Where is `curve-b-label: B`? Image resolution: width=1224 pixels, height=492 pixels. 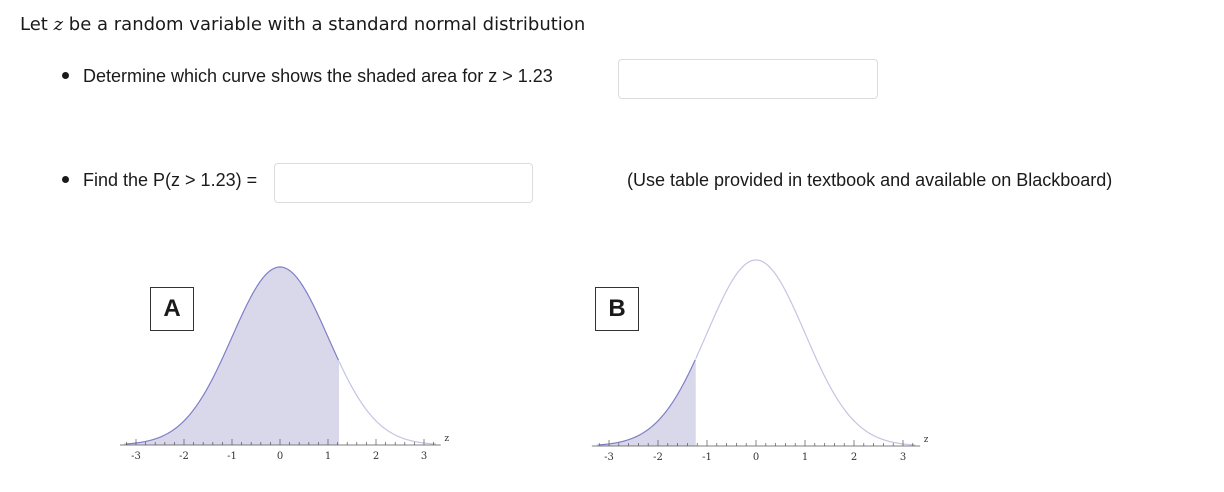 curve-b-label: B is located at coordinates (617, 309).